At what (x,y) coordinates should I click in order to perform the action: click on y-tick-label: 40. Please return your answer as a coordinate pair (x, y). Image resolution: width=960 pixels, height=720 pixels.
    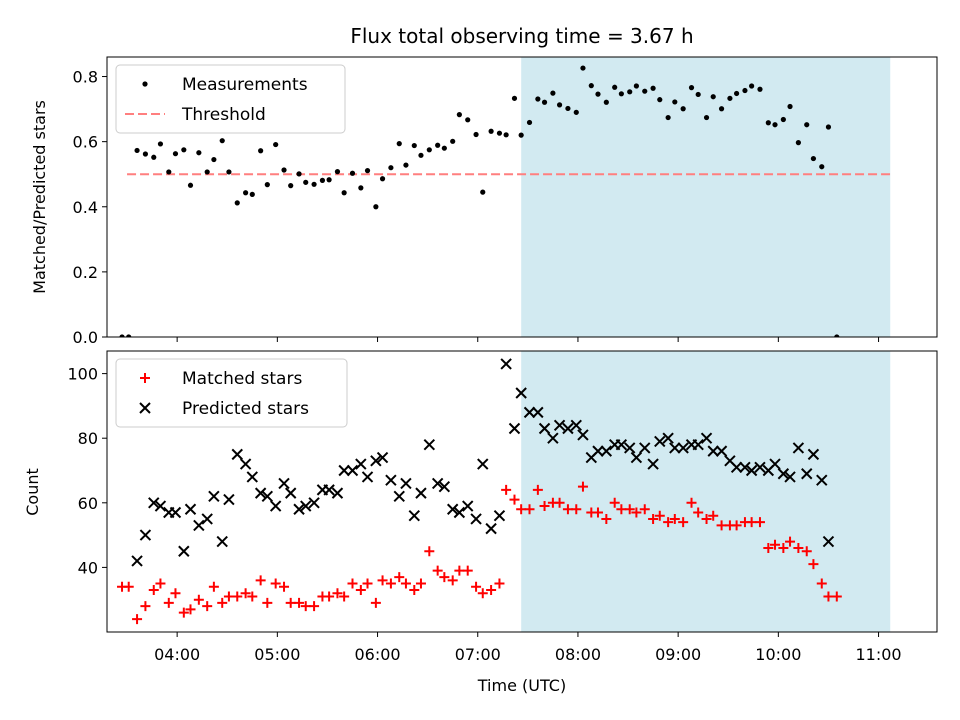
    Looking at the image, I should click on (88, 567).